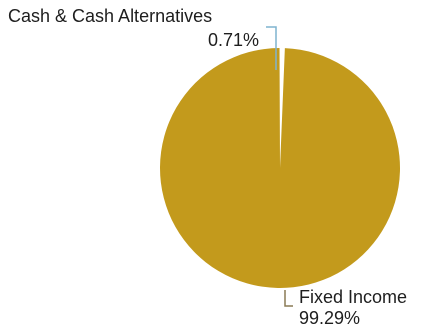 Image resolution: width=437 pixels, height=330 pixels. What do you see at coordinates (329, 318) in the screenshot?
I see `fixed-income-slice-value: 99.29%` at bounding box center [329, 318].